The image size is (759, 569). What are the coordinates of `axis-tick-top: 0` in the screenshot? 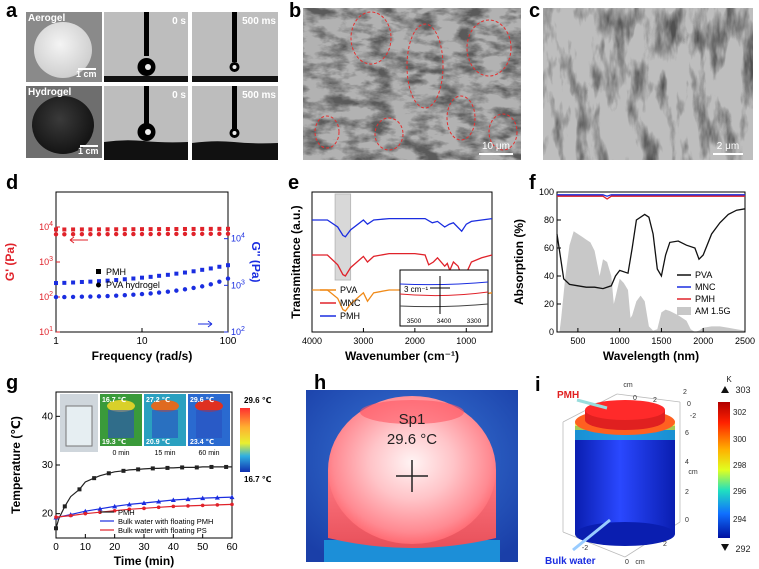 It's located at (635, 398).